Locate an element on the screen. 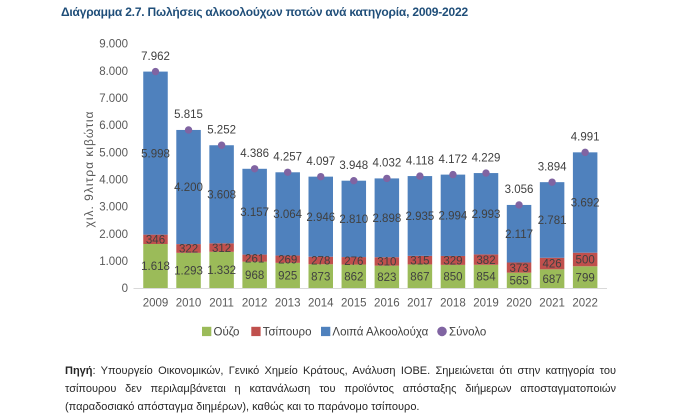 The width and height of the screenshot is (675, 416). svg-text: 2012 is located at coordinates (255, 304).